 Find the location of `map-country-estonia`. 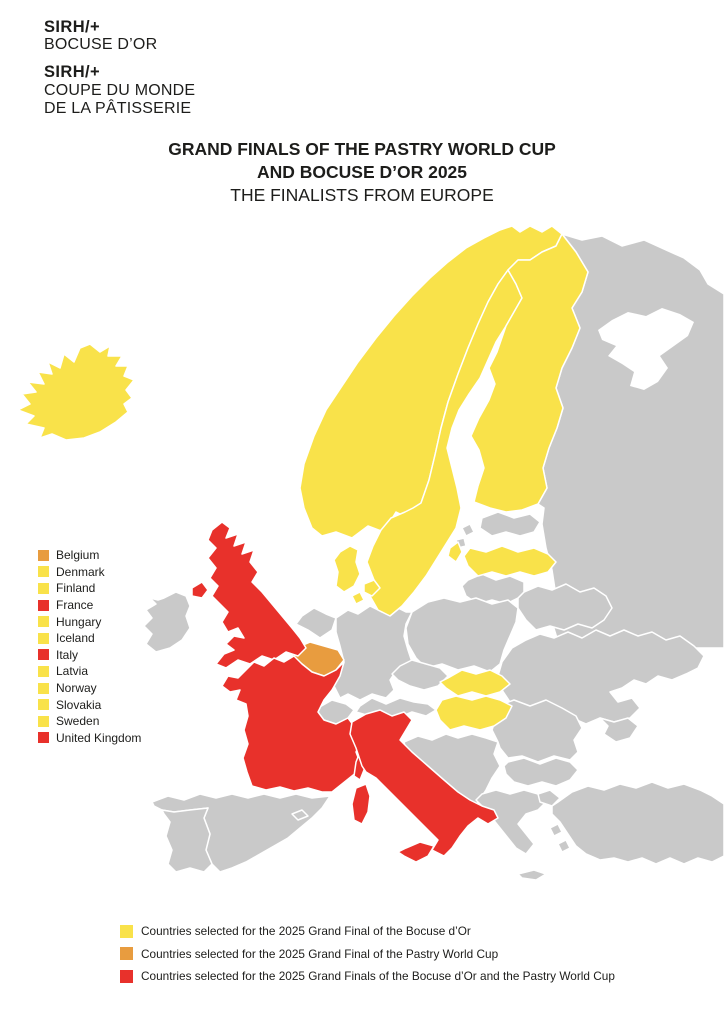

map-country-estonia is located at coordinates (510, 524).